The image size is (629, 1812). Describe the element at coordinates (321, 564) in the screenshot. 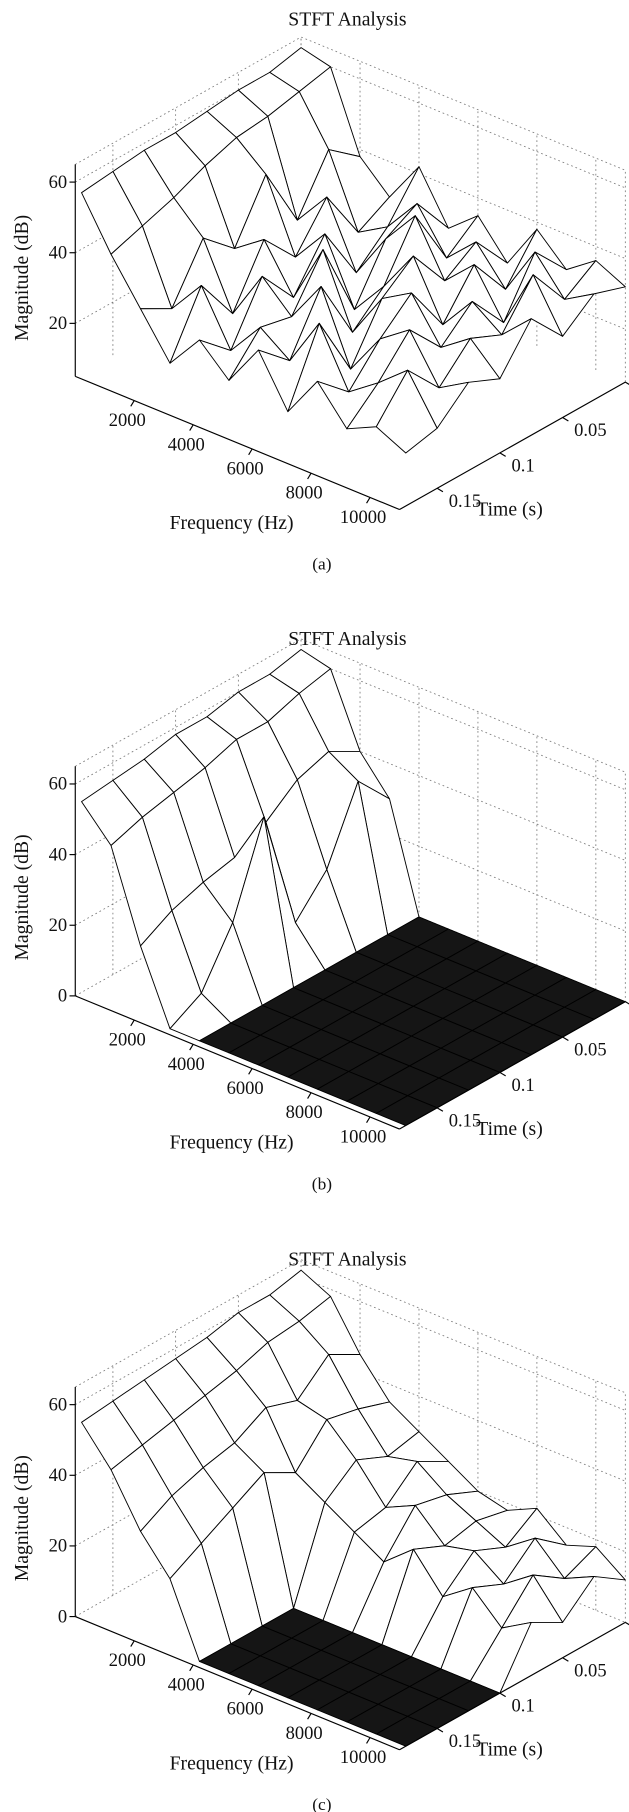

I see `caption: (a)` at that location.